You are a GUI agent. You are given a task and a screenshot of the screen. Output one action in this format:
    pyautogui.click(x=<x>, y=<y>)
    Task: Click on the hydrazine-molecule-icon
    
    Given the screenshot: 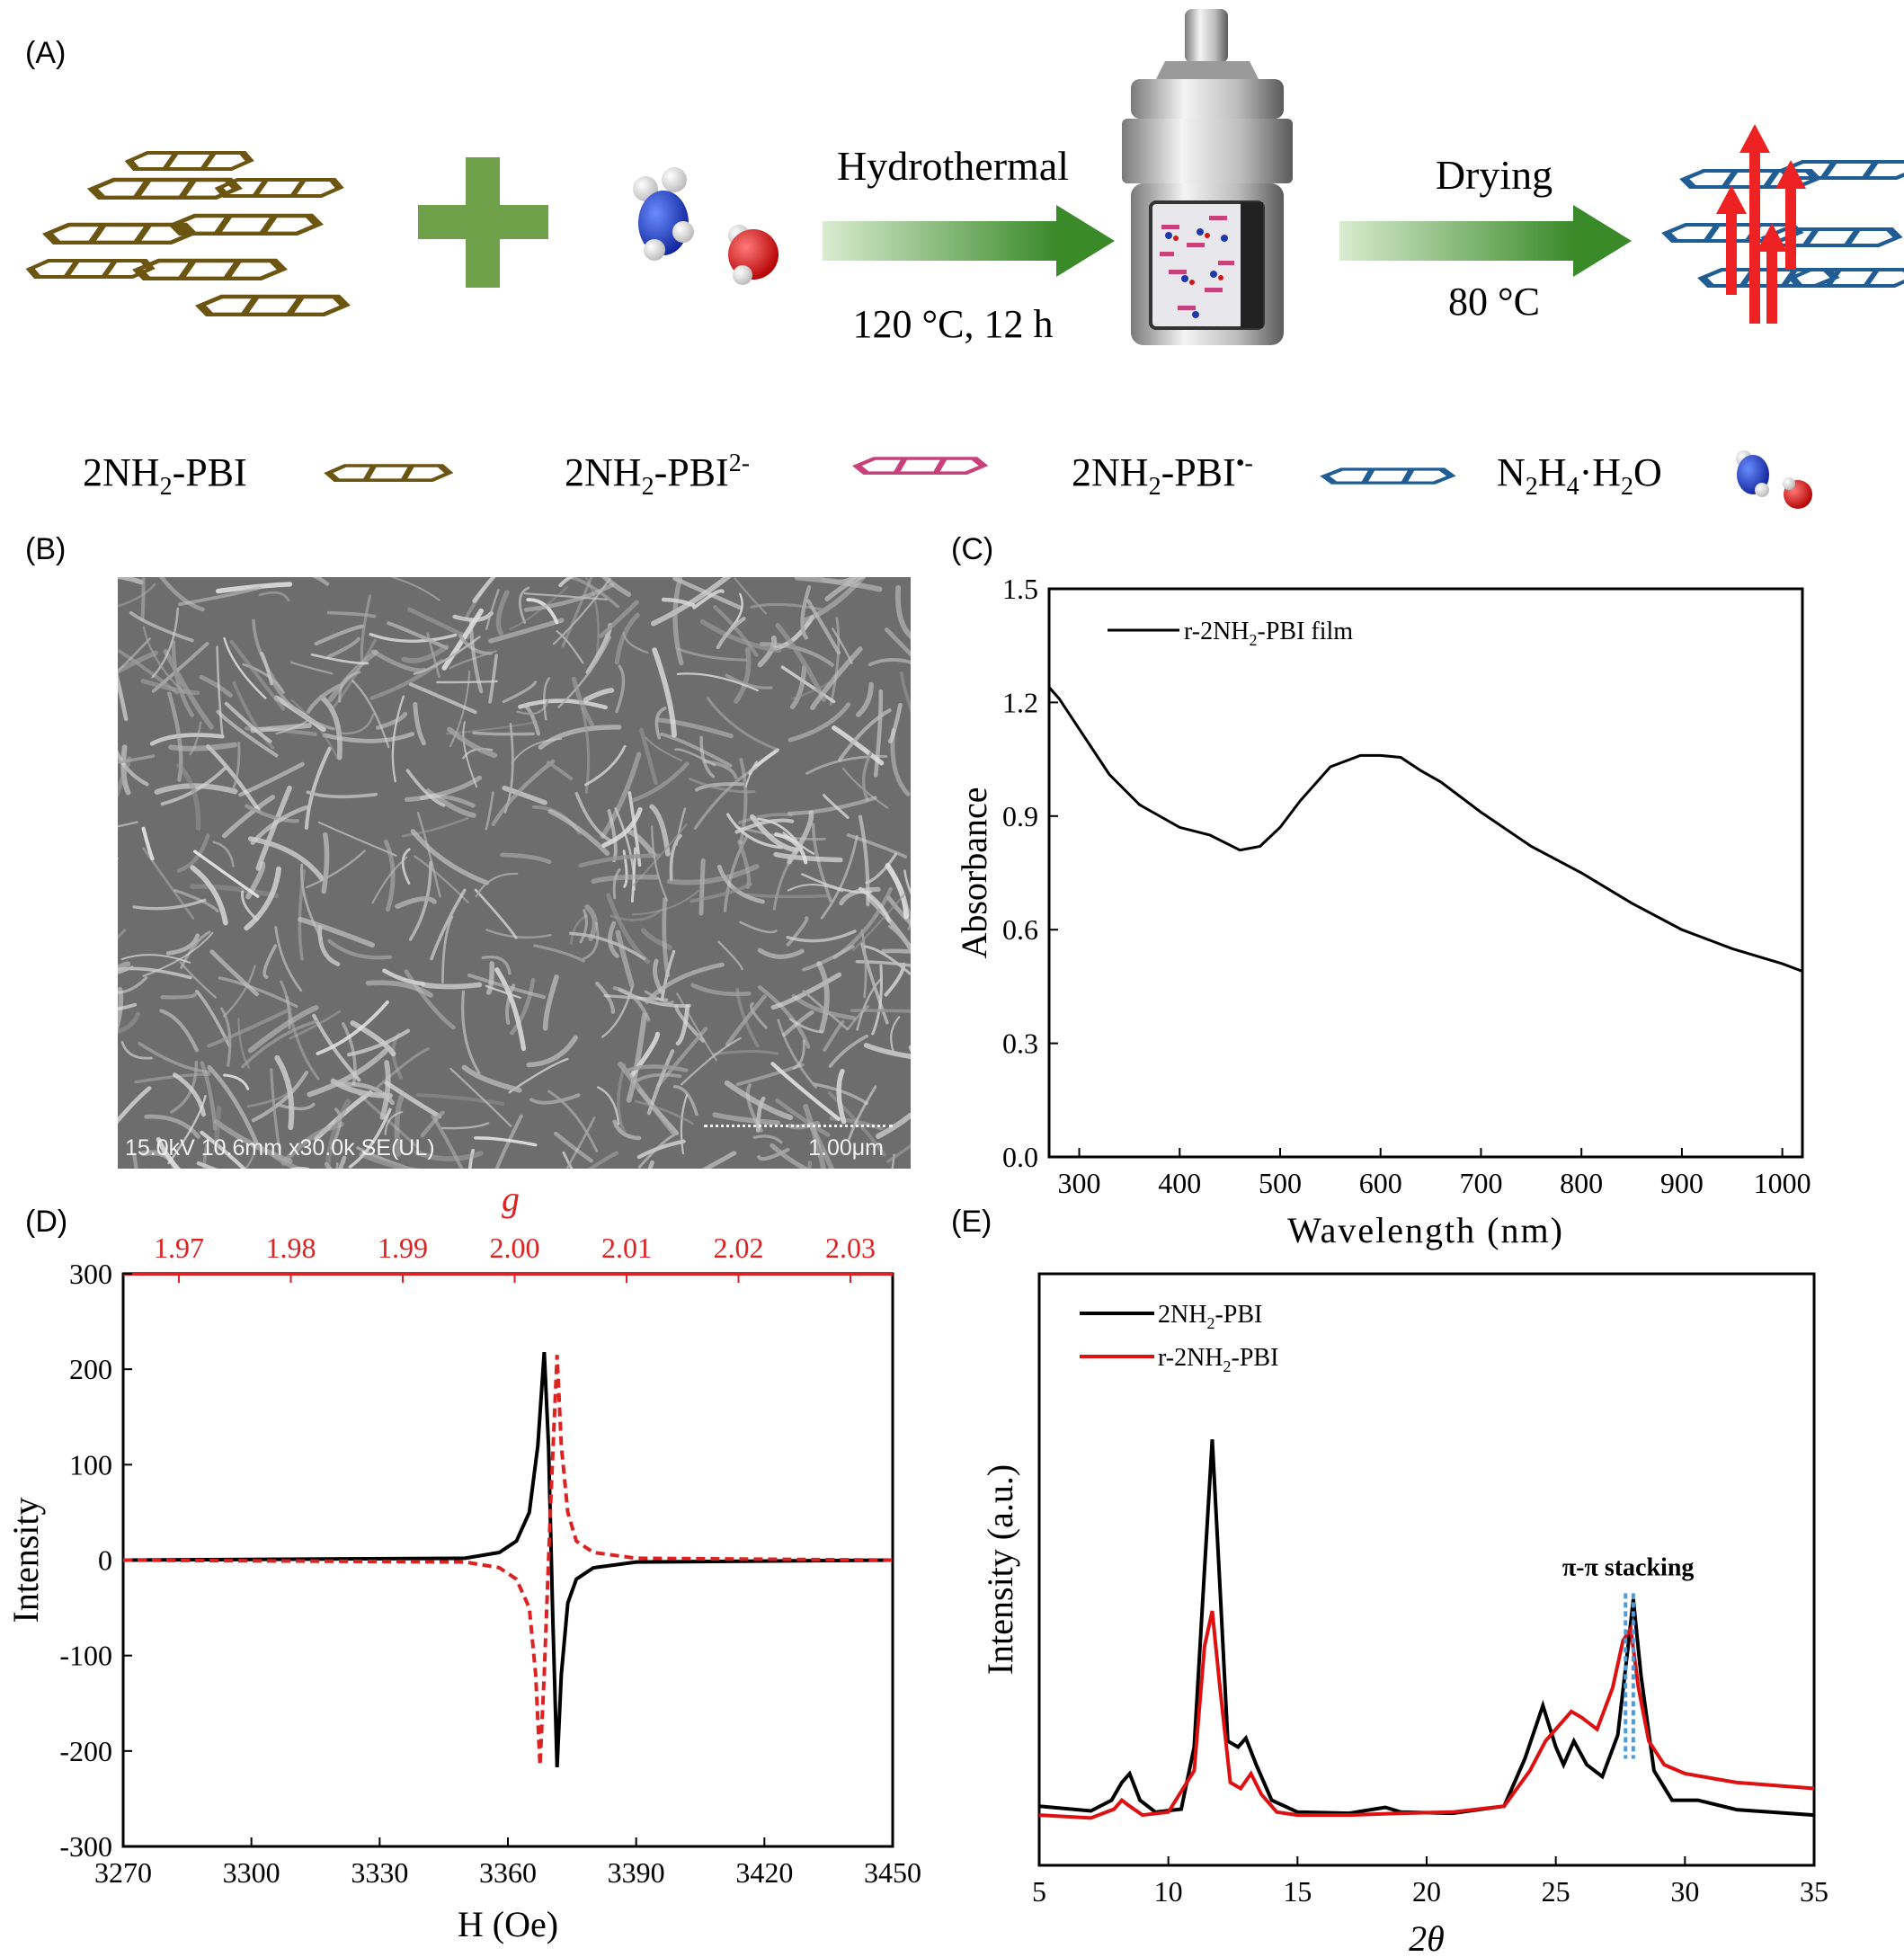 What is the action you would take?
    pyautogui.click(x=663, y=214)
    